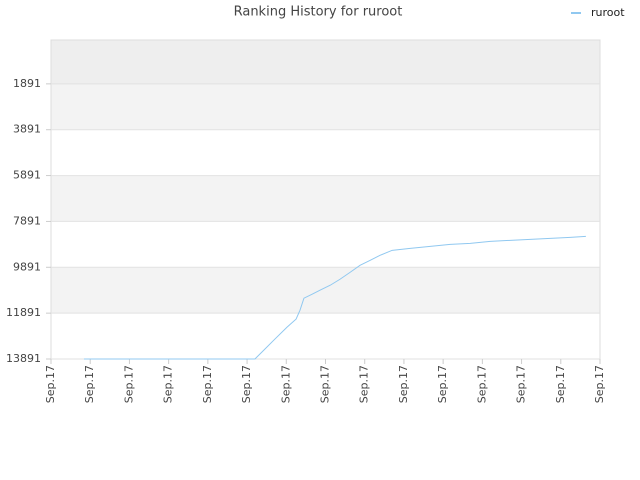 This screenshot has width=640, height=480. I want to click on chart-title: Ranking History for ruroot, so click(318, 12).